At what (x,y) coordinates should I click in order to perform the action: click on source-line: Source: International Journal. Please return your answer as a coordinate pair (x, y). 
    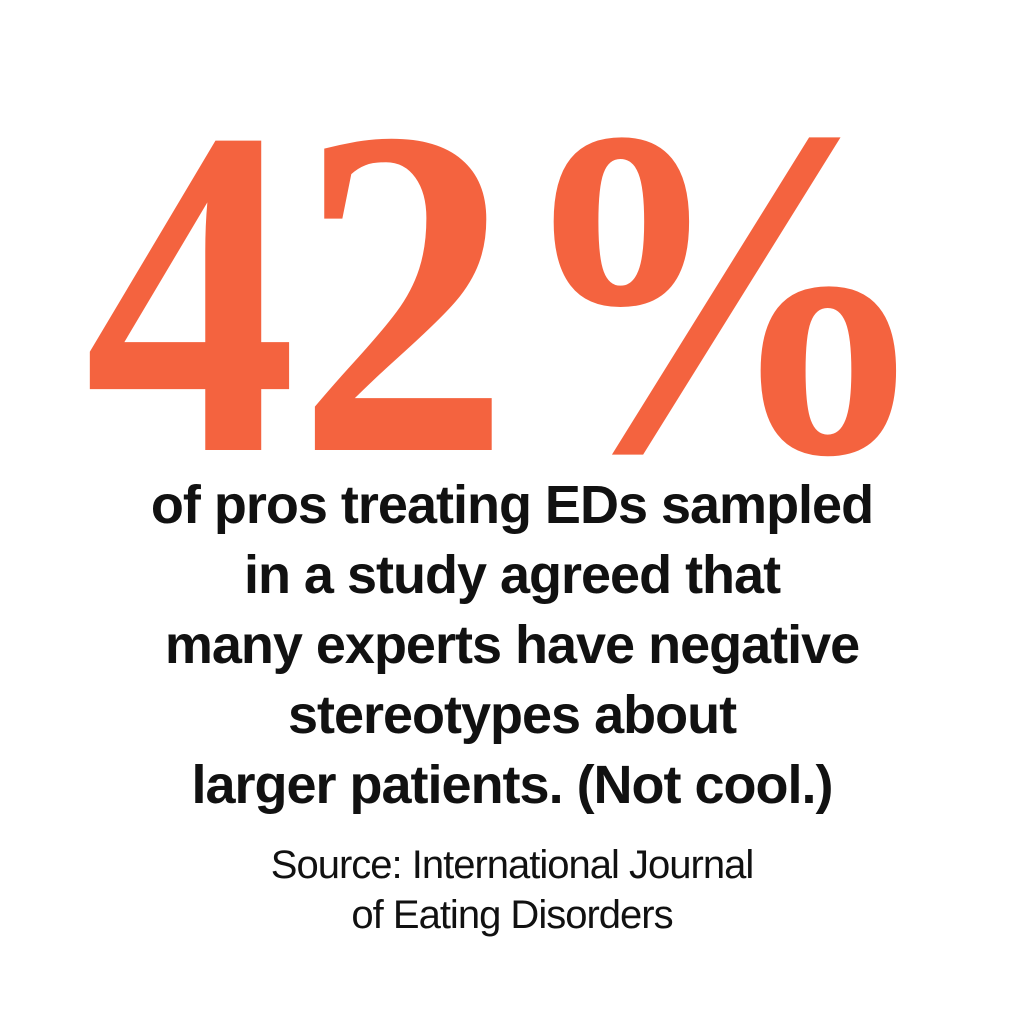
    Looking at the image, I should click on (512, 865).